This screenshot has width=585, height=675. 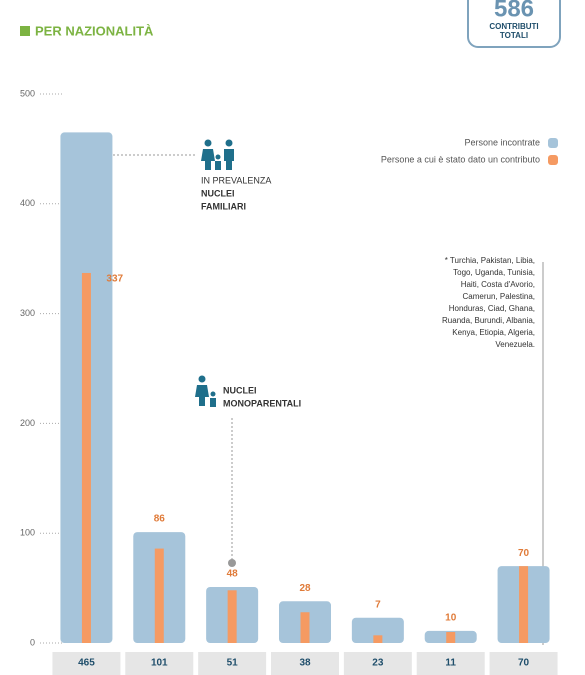 I want to click on y-tick-label: 0, so click(x=32, y=642).